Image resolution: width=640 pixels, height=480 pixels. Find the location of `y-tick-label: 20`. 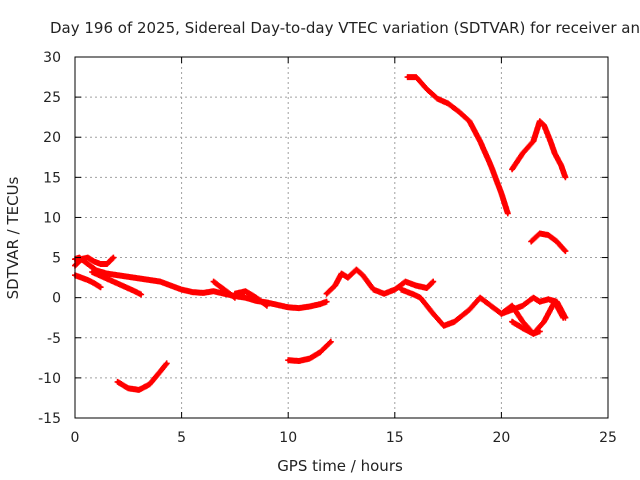

y-tick-label: 20 is located at coordinates (52, 138).